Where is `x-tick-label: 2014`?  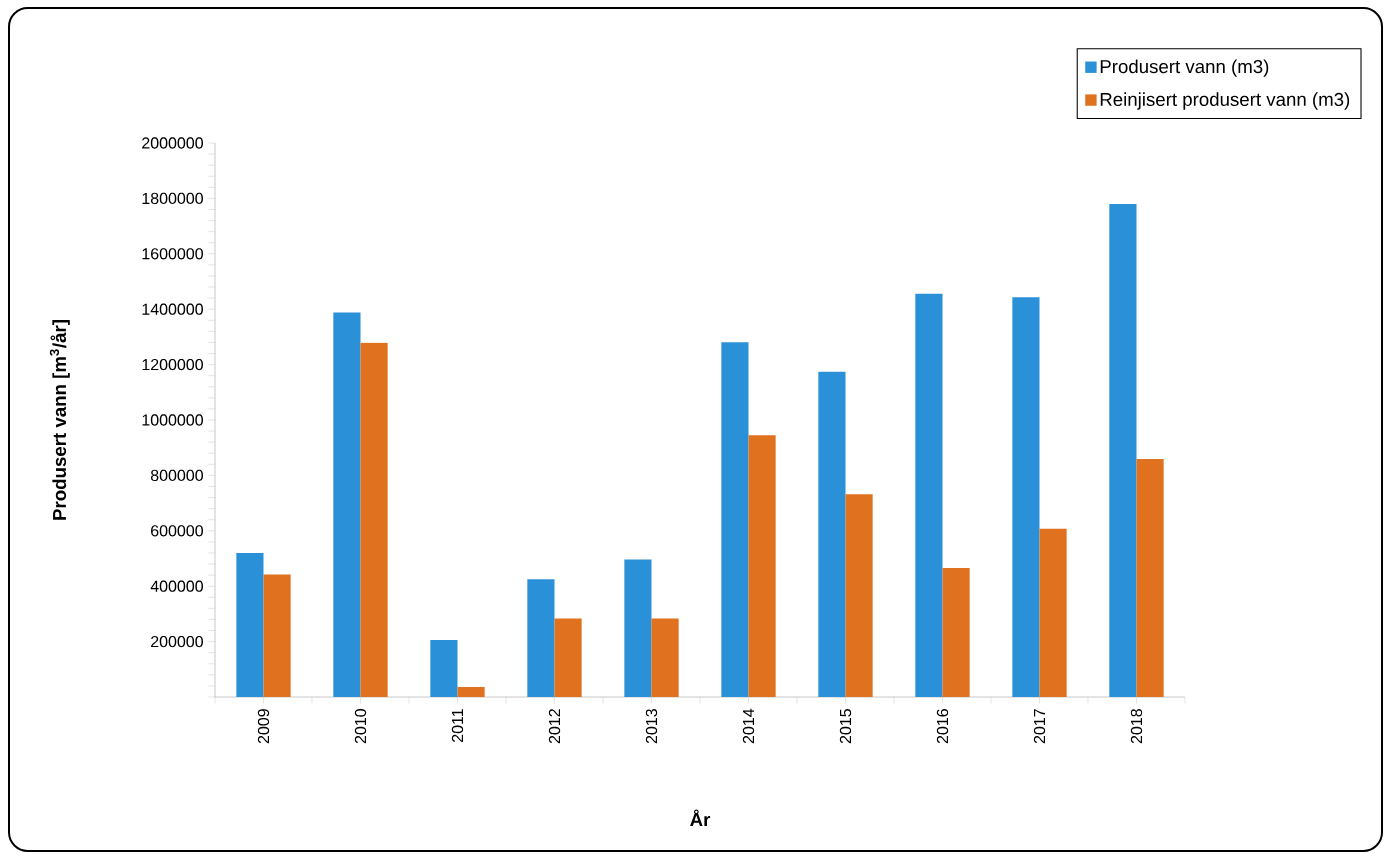
x-tick-label: 2014 is located at coordinates (748, 726).